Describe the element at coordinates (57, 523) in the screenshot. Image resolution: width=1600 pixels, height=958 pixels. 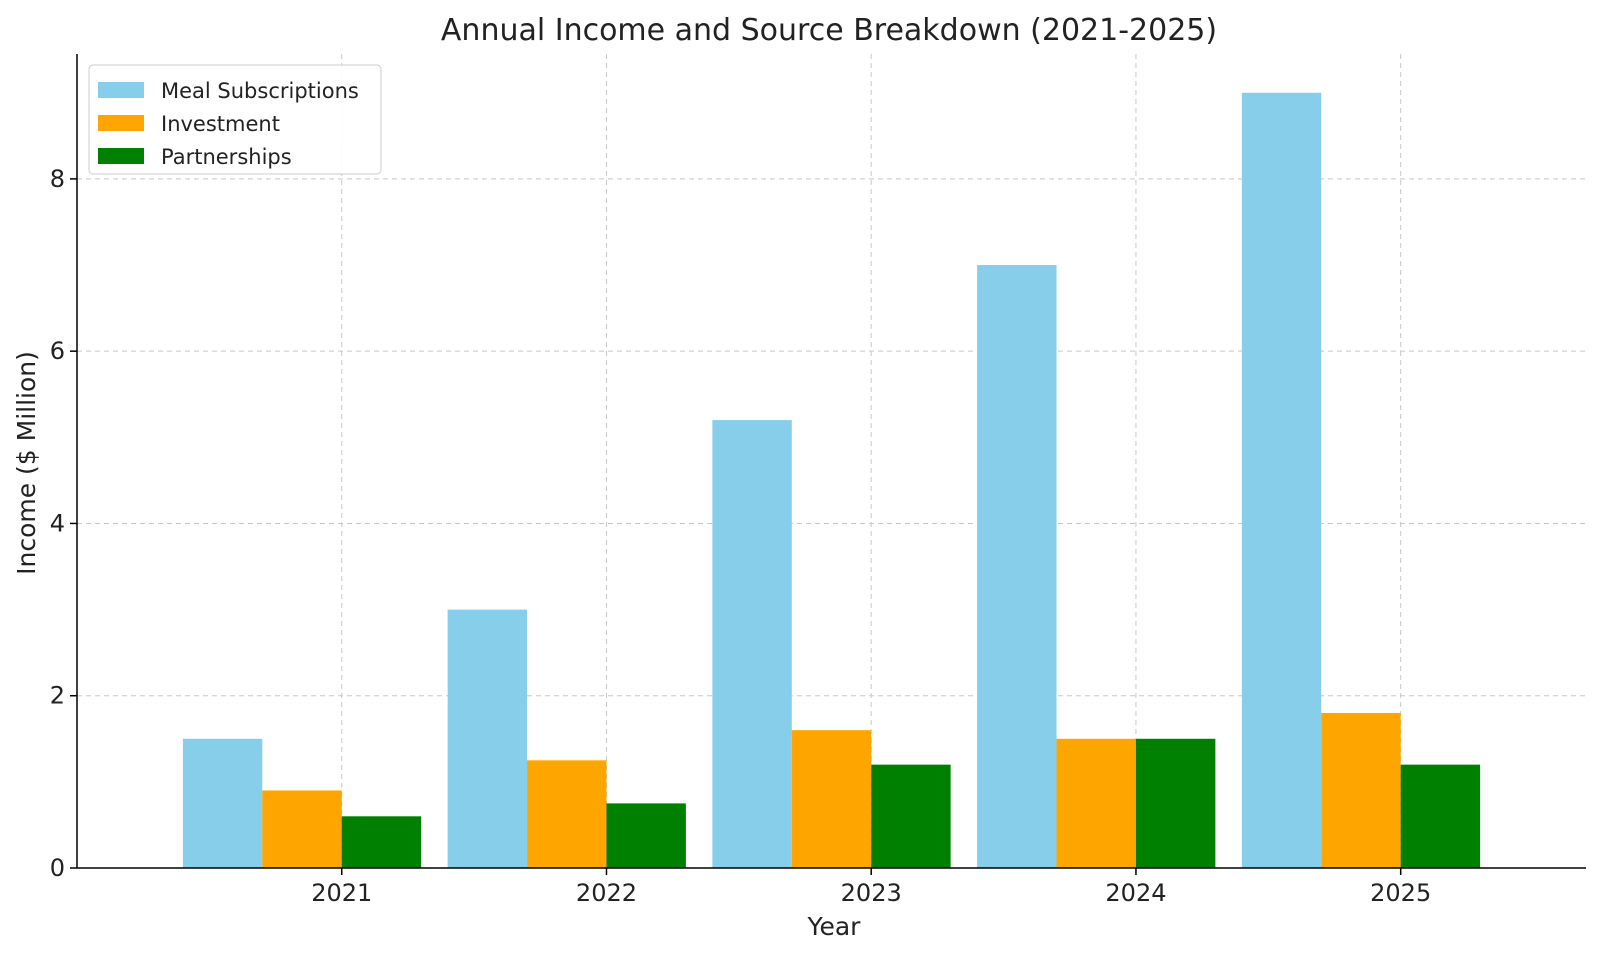
I see `y-tick-label: 4` at that location.